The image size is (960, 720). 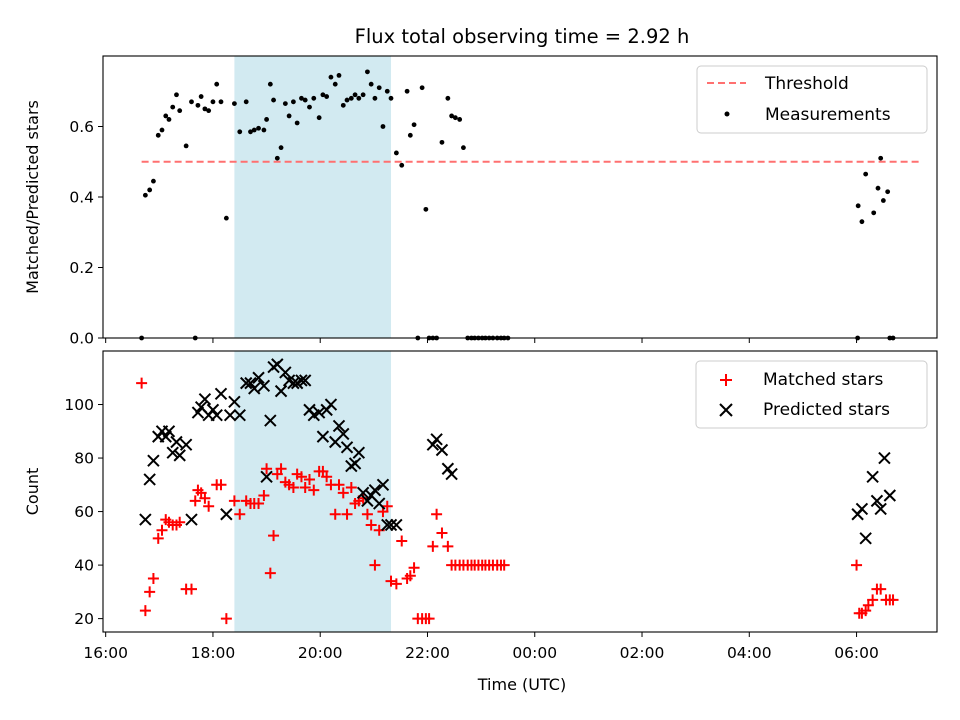 I want to click on legend-predicted-label: Predicted stars, so click(x=826, y=410).